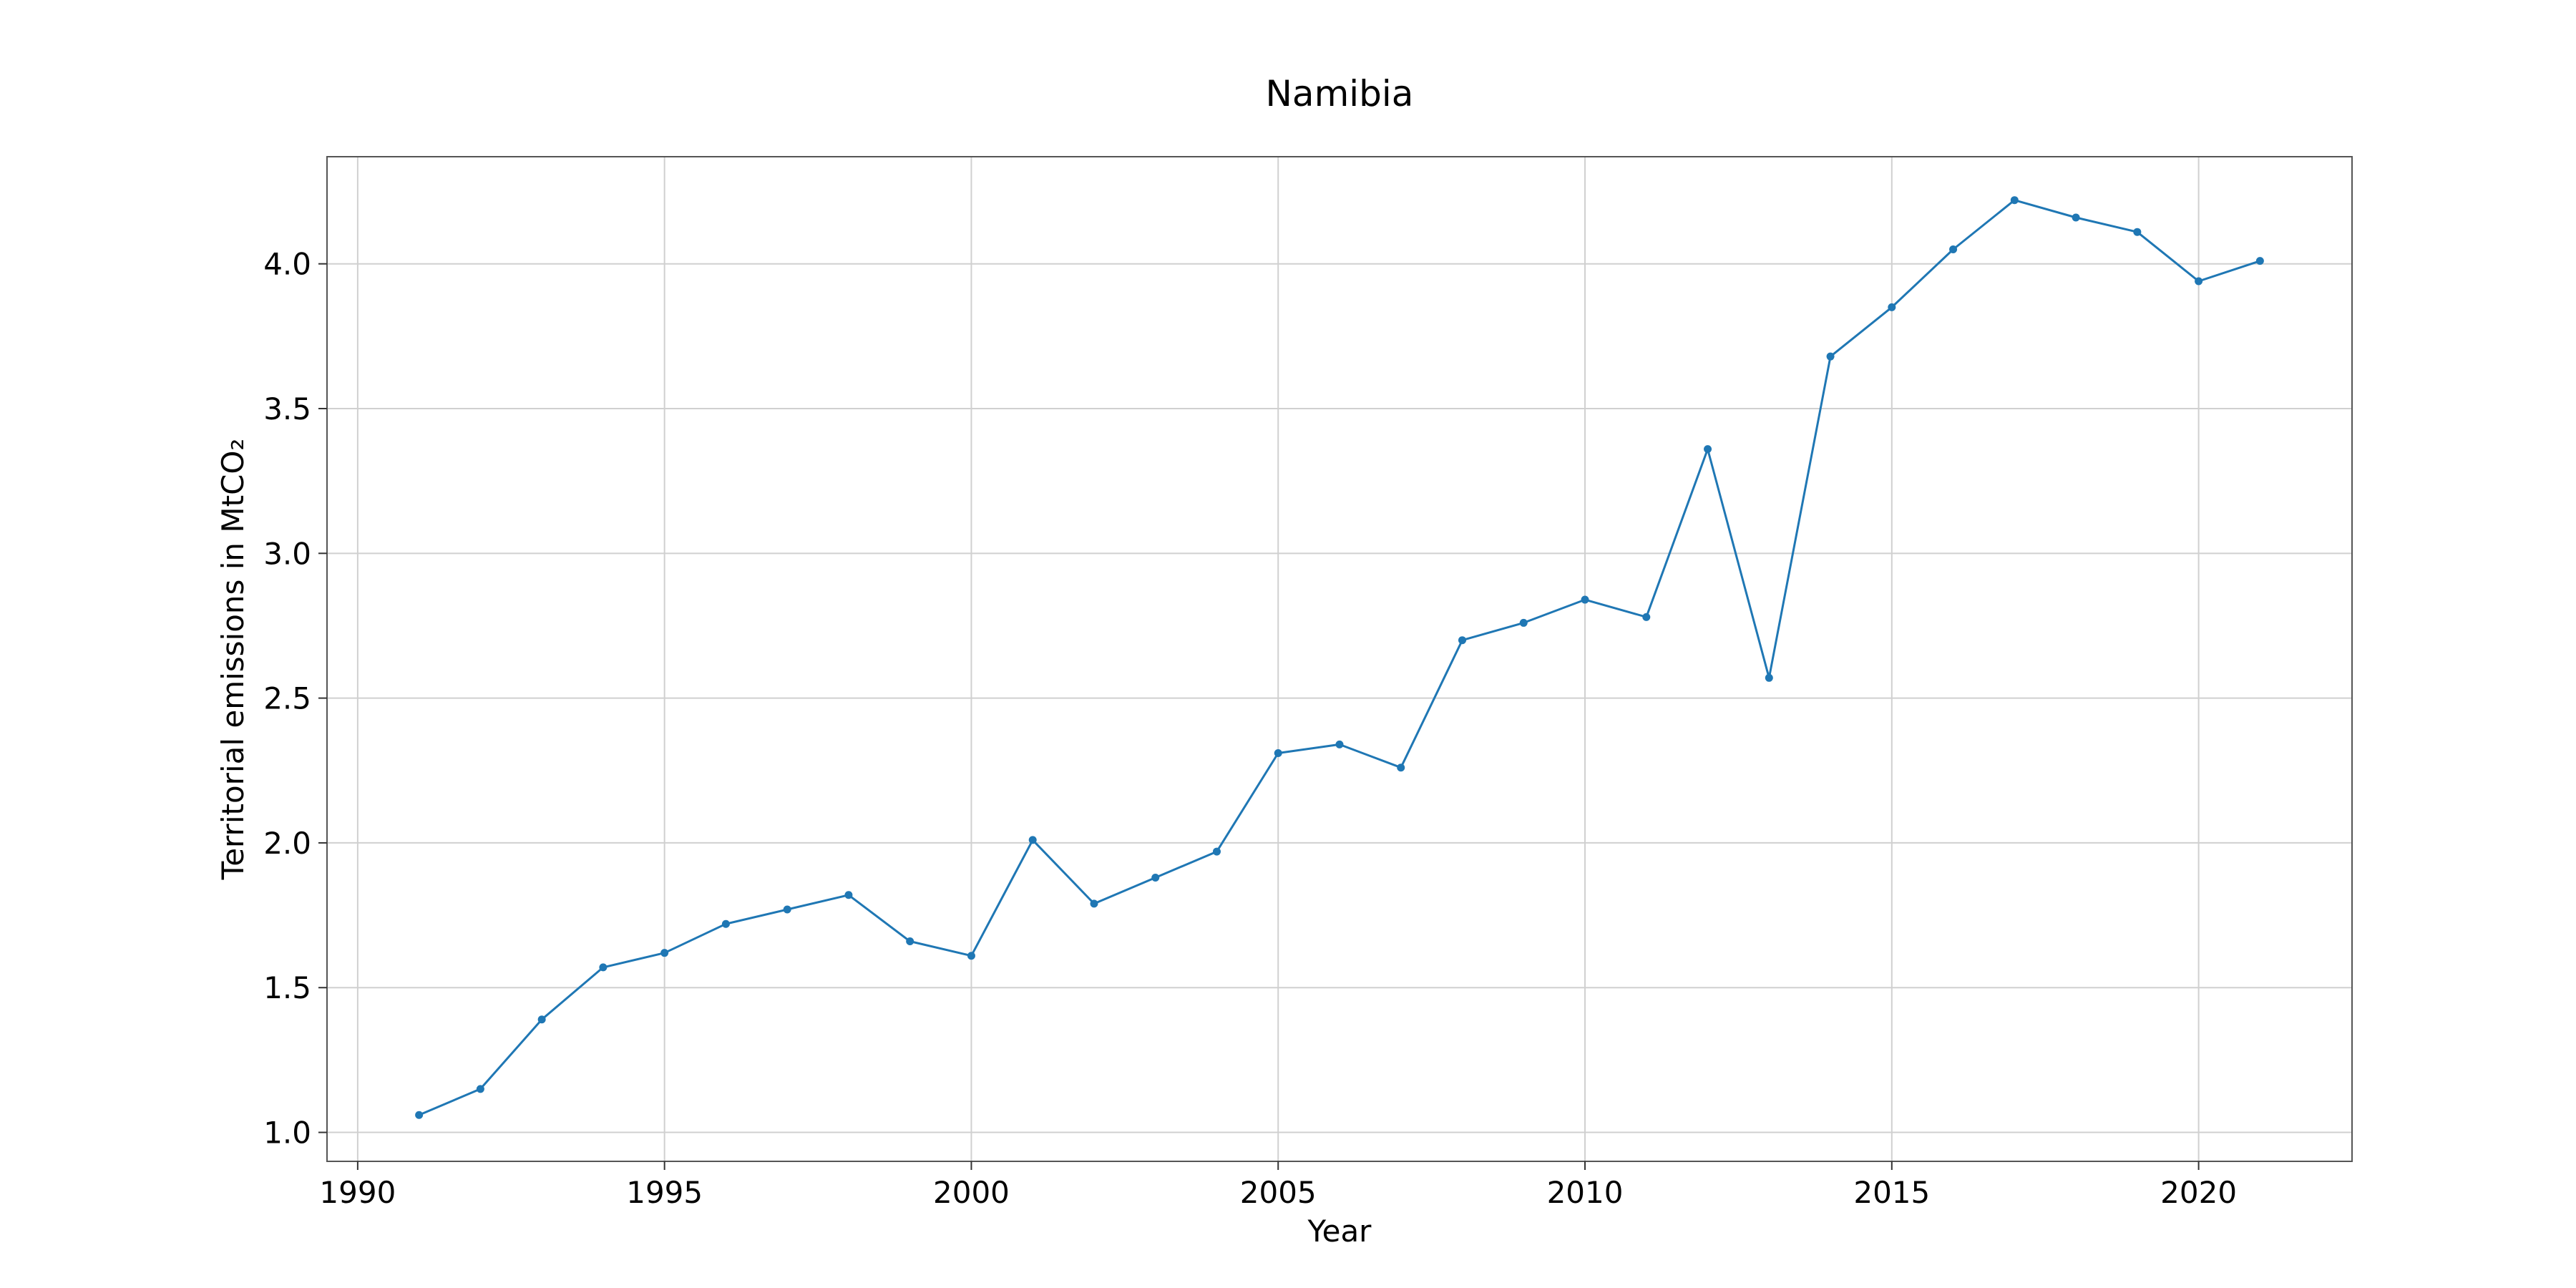  I want to click on x-tick-label: 2020, so click(2198, 1192).